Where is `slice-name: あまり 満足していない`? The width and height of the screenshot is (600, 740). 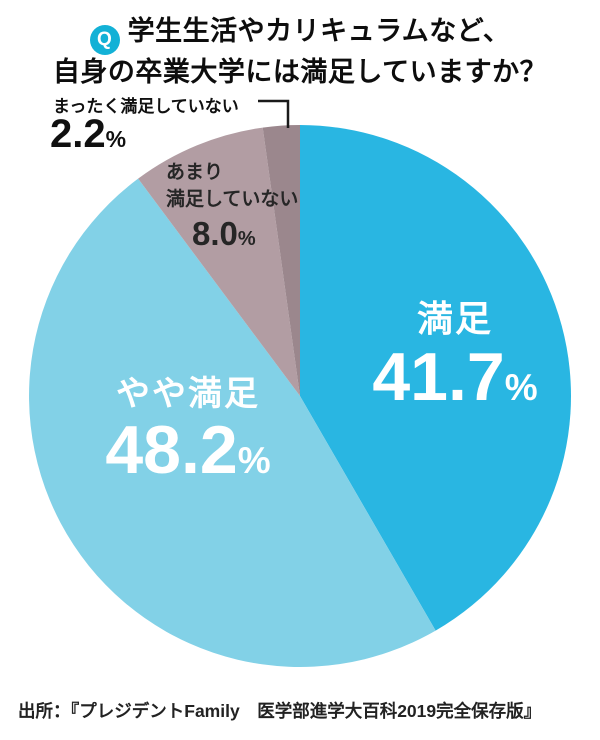 slice-name: あまり 満足していない is located at coordinates (241, 186).